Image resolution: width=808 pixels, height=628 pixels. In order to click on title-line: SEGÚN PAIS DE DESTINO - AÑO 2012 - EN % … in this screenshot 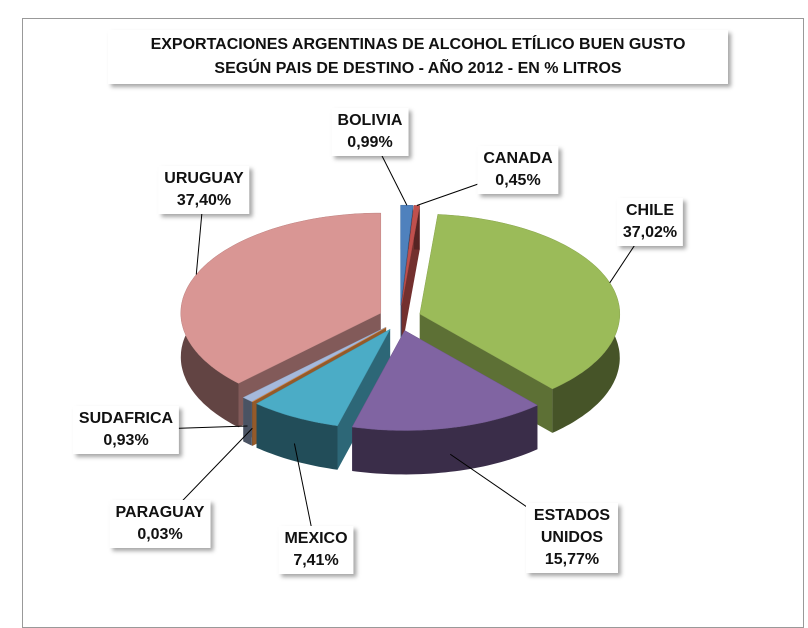, I will do `click(418, 69)`.